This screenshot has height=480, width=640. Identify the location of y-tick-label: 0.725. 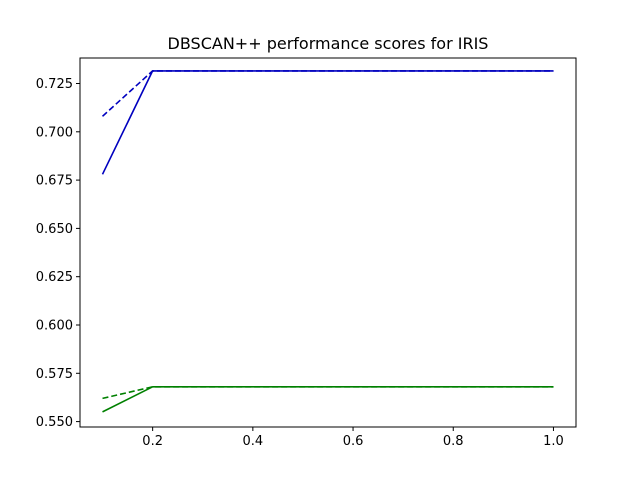
(54, 84).